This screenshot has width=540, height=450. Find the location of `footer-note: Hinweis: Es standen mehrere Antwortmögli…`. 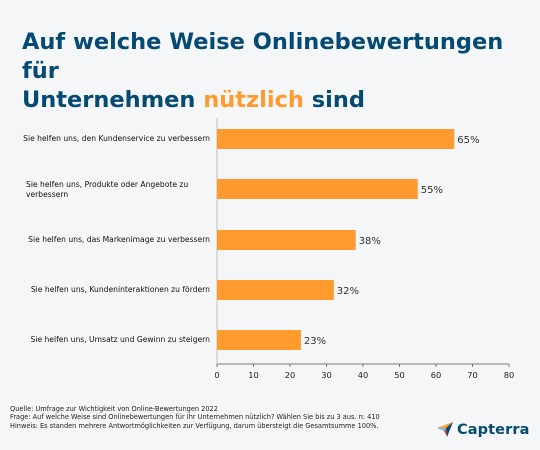

footer-note: Hinweis: Es standen mehrere Antwortmögli… is located at coordinates (194, 425).